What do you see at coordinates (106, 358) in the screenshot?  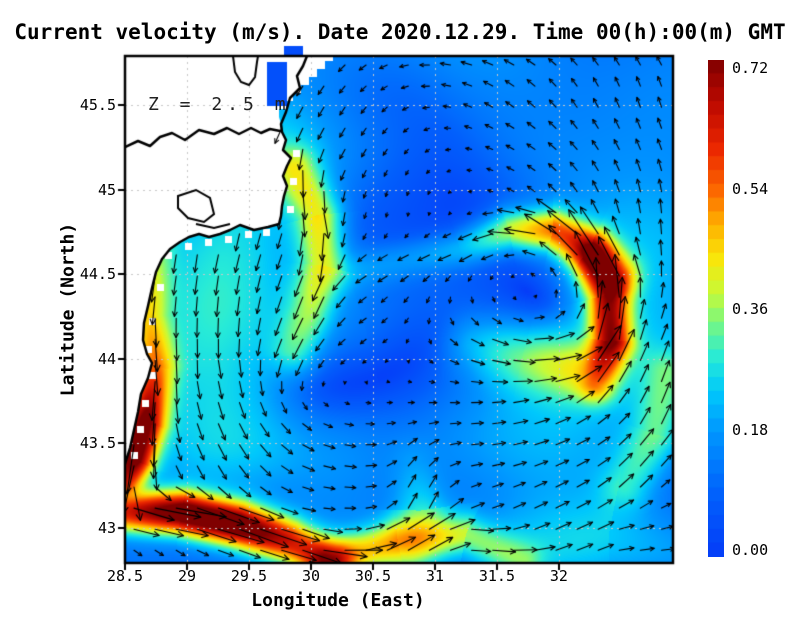 I see `y-tick-label-44: 44` at bounding box center [106, 358].